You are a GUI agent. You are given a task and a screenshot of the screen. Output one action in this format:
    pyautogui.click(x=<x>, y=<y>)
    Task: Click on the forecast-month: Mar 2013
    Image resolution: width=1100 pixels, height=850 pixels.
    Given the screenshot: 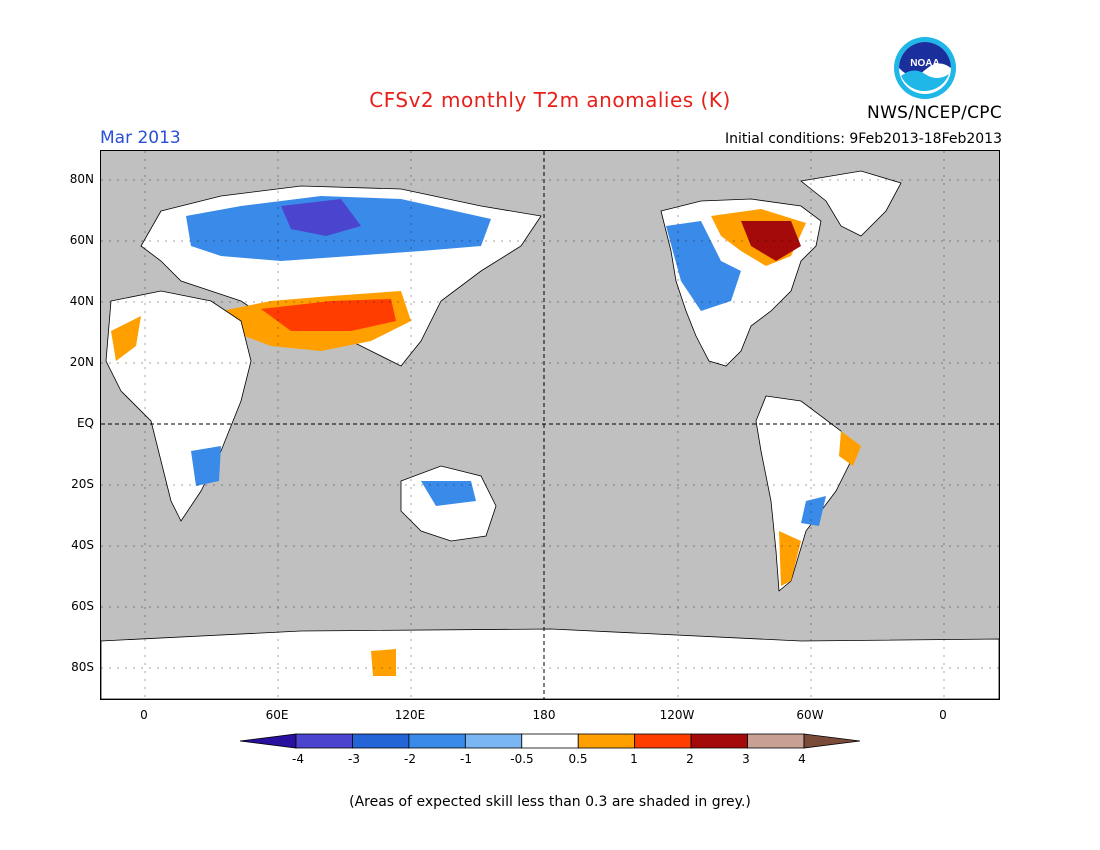 What is the action you would take?
    pyautogui.click(x=140, y=138)
    